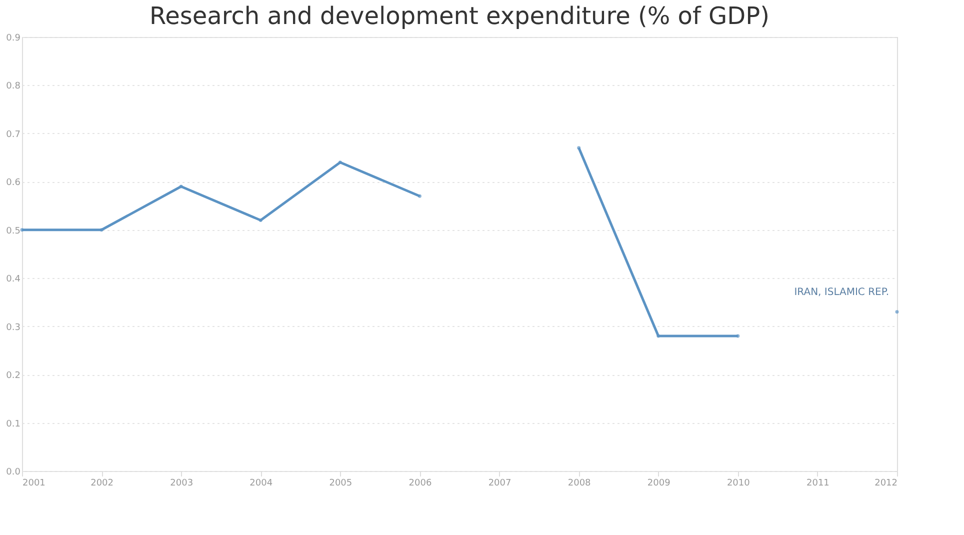  Describe the element at coordinates (13, 135) in the screenshot. I see `y-tick-label: 0.7` at that location.